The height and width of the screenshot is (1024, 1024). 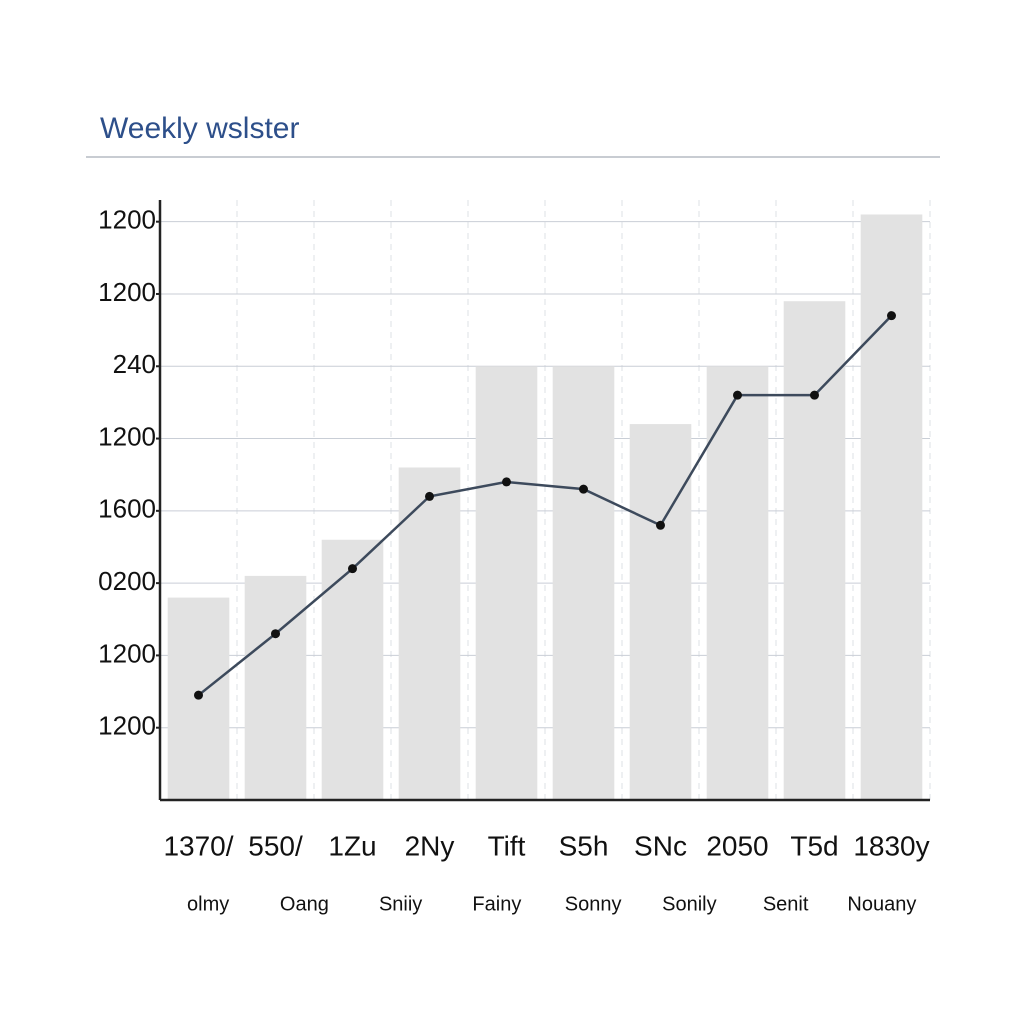 What do you see at coordinates (891, 845) in the screenshot?
I see `x-tick-label: 1830y` at bounding box center [891, 845].